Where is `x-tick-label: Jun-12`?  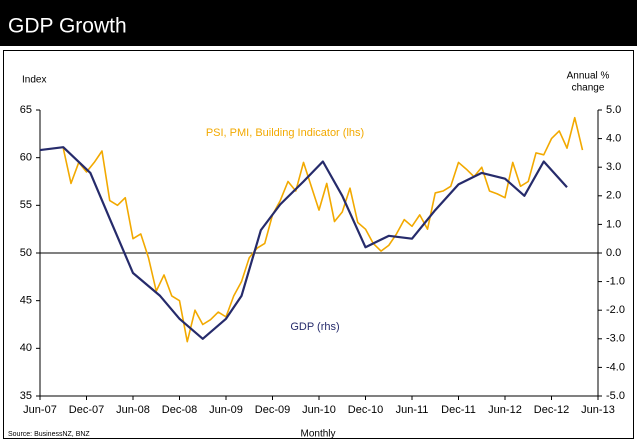
x-tick-label: Jun-12 is located at coordinates (505, 410).